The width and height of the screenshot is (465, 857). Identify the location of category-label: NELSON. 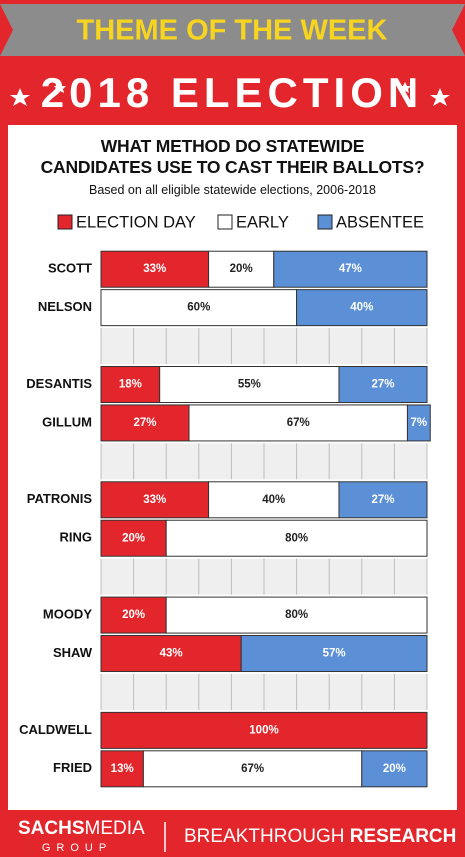
(65, 306).